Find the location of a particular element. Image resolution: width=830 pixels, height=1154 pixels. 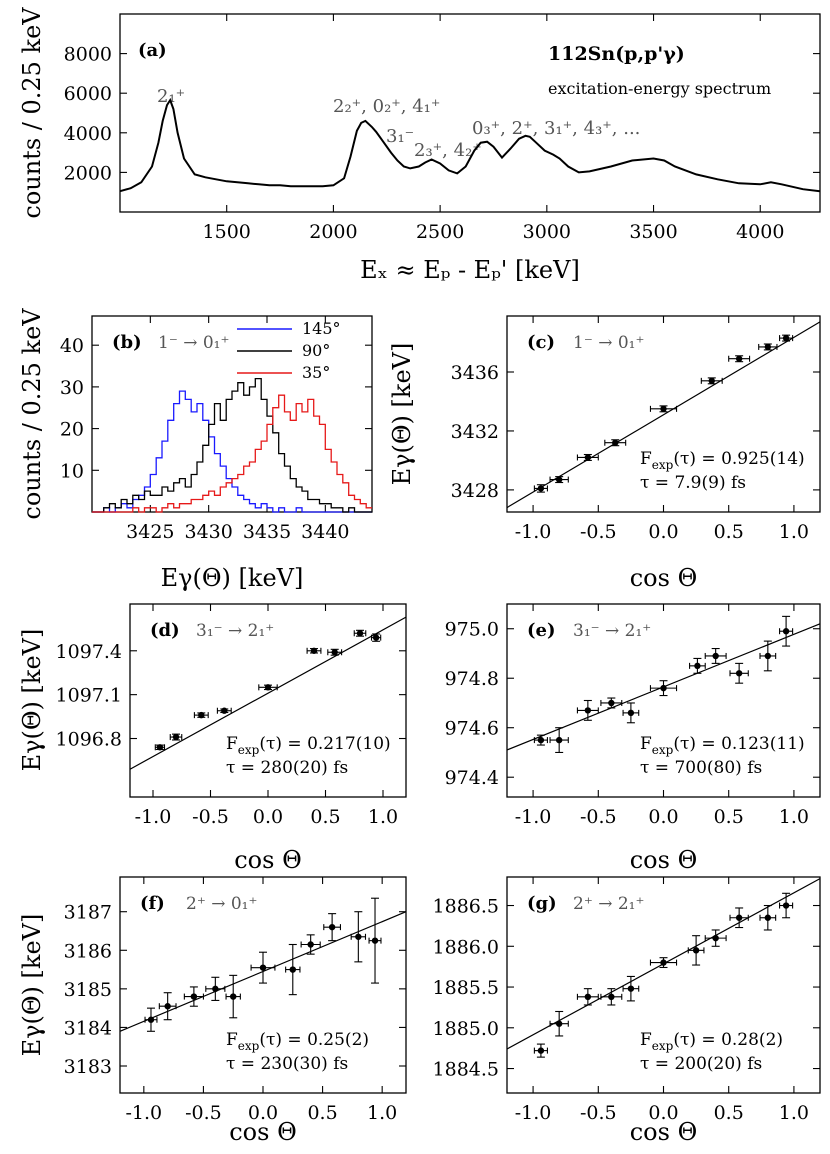

y-tick-label: 3432 is located at coordinates (475, 432).